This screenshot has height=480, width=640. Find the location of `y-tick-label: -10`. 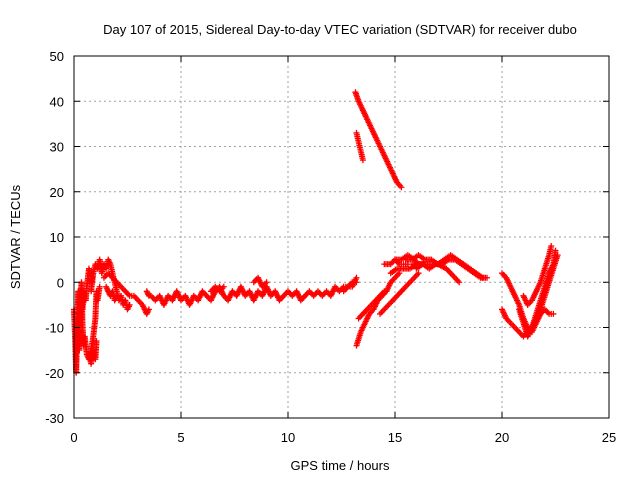

y-tick-label: -10 is located at coordinates (54, 328).